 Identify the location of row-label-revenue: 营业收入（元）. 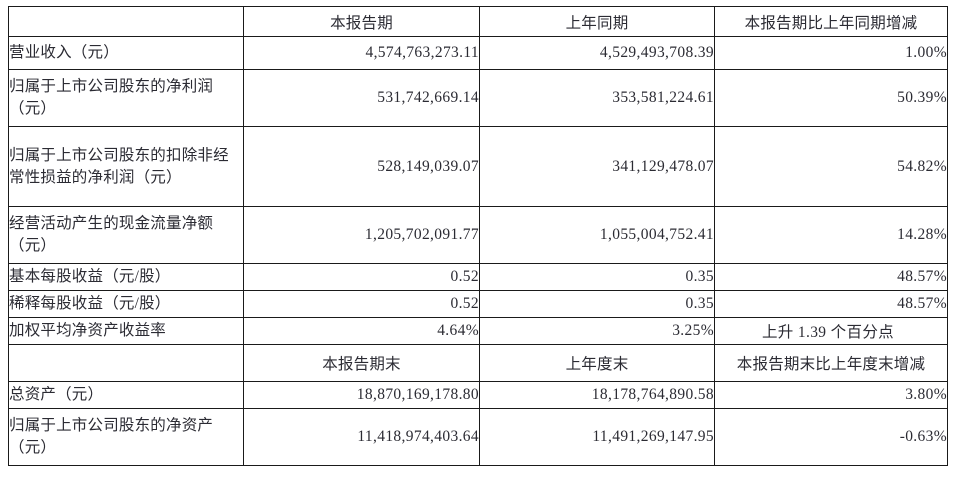
(126, 53).